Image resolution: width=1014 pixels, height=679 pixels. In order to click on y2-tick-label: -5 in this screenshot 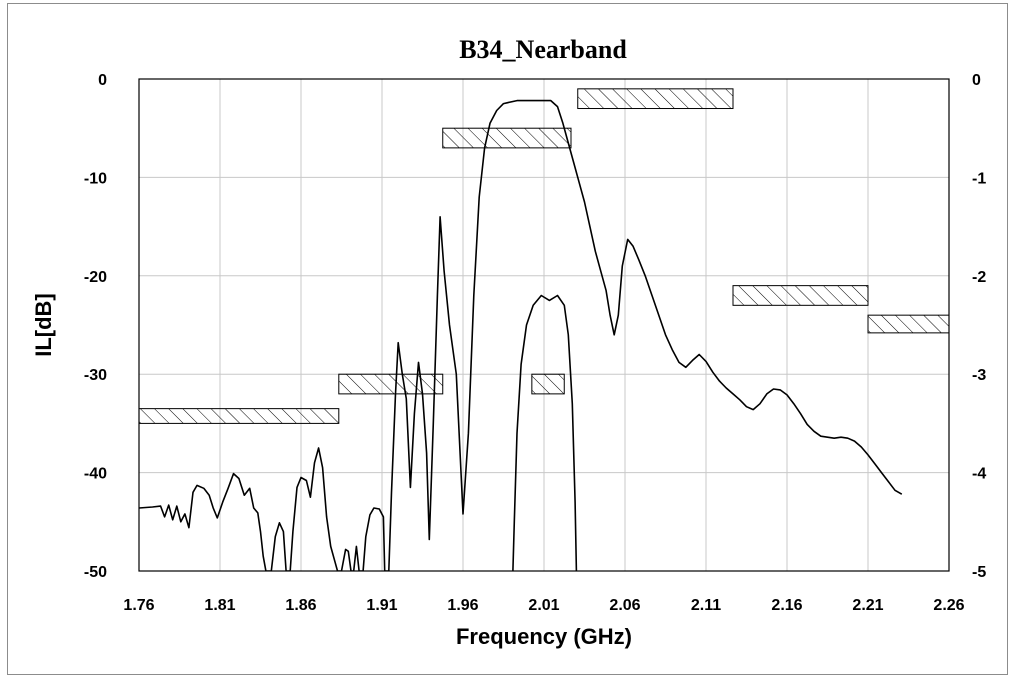, I will do `click(979, 572)`.